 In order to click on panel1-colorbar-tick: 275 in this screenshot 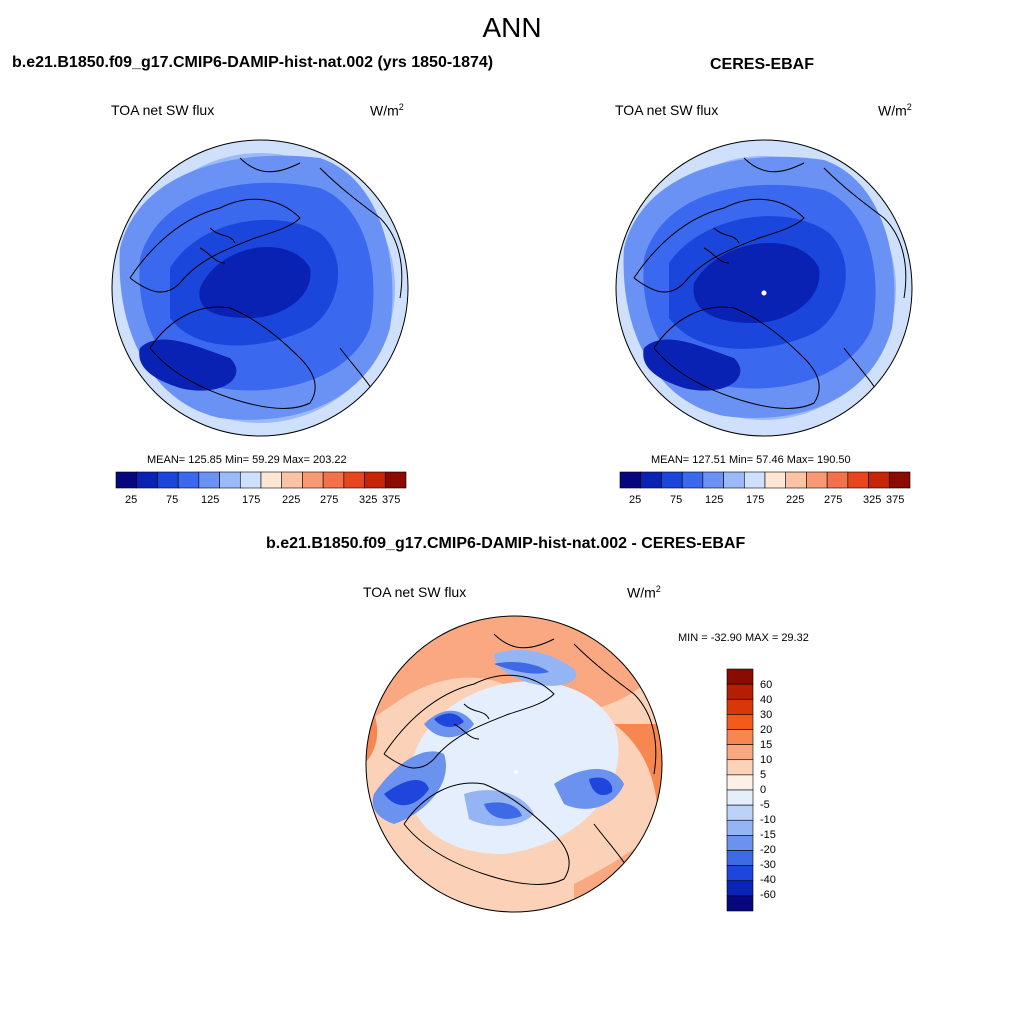, I will do `click(329, 500)`.